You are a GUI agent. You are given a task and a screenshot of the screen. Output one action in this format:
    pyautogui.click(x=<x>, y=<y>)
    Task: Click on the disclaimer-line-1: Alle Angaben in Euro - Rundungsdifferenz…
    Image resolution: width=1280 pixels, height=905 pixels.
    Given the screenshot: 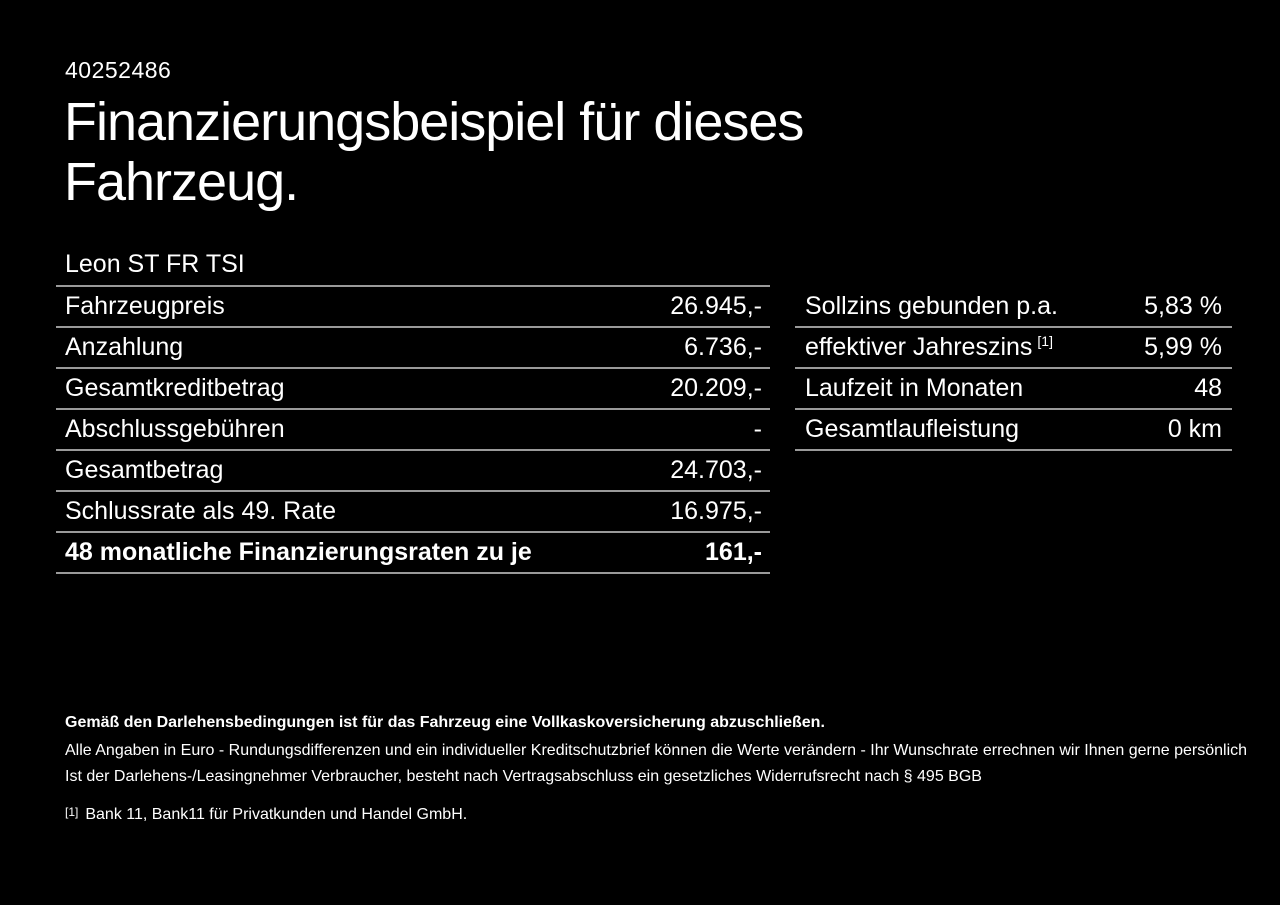 What is the action you would take?
    pyautogui.click(x=656, y=750)
    